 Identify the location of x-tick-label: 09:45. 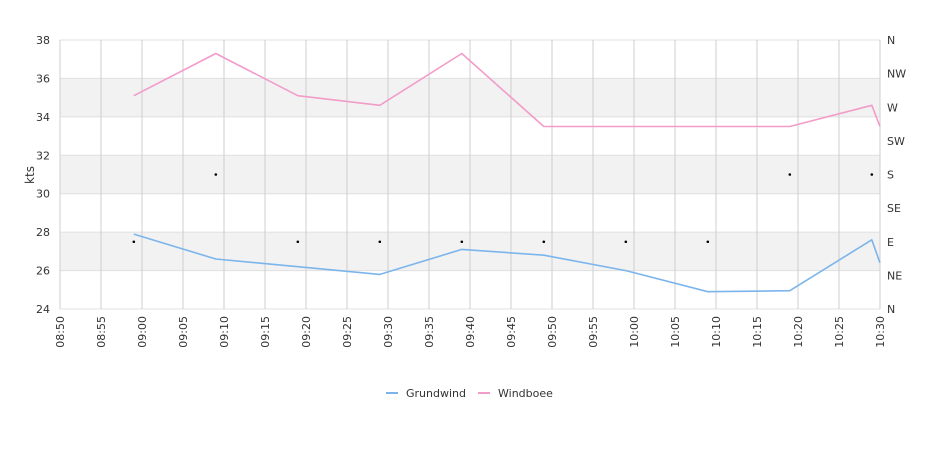
(511, 332).